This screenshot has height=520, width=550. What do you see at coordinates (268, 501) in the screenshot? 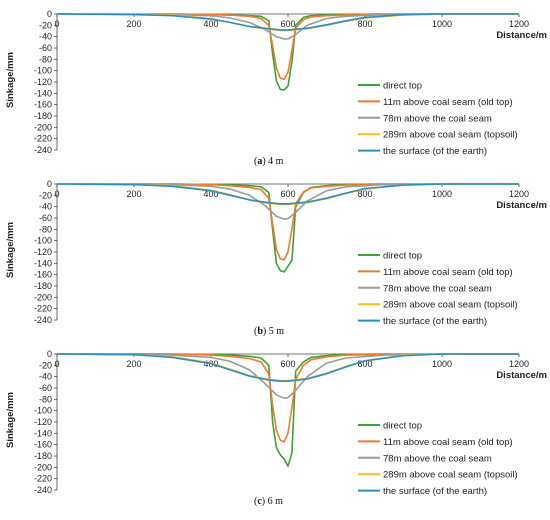
I see `panel-caption: (c) 6 m` at bounding box center [268, 501].